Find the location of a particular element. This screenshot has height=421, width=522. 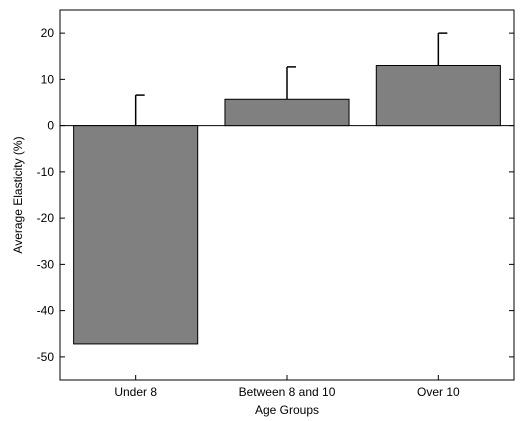

x-axis-label: Age Groups is located at coordinates (287, 410).